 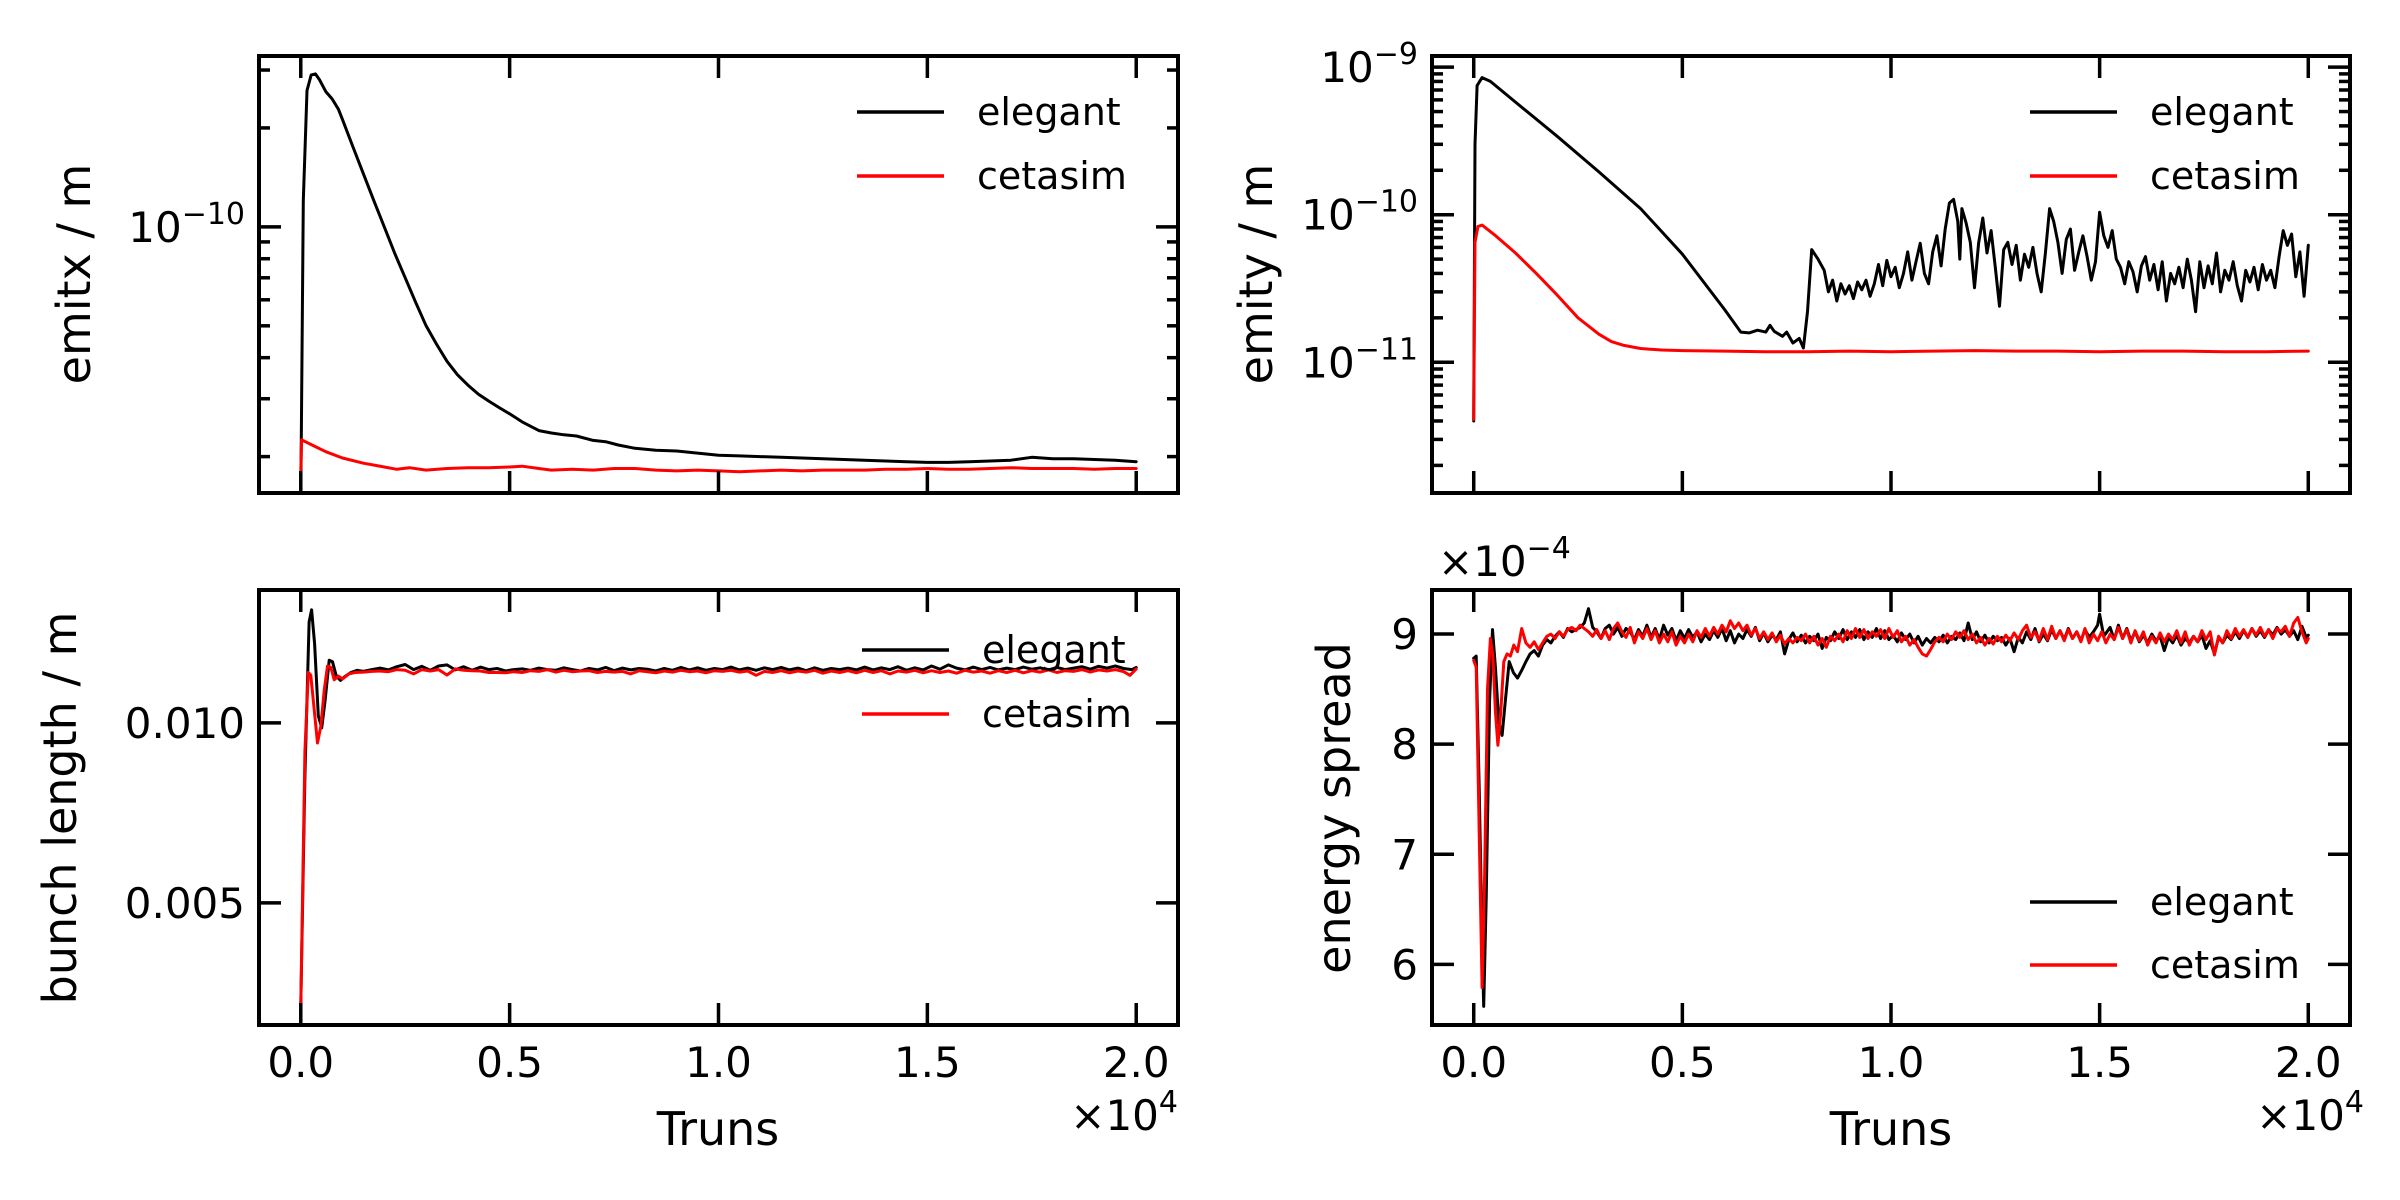 What do you see at coordinates (1482, 561) in the screenshot?
I see `y-offset-base: ×10` at bounding box center [1482, 561].